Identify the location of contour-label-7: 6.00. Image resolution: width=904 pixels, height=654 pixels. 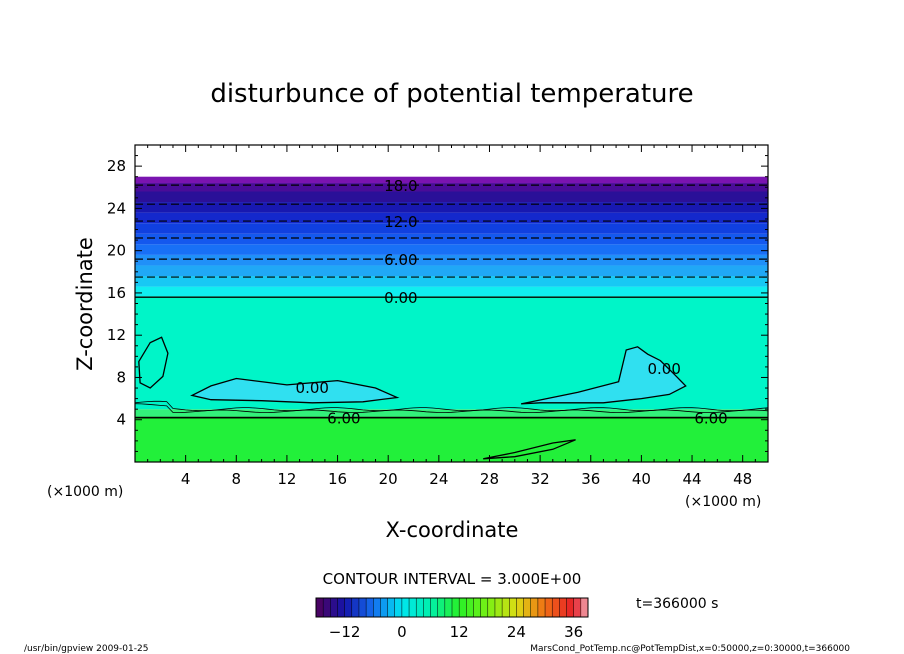
(343, 419).